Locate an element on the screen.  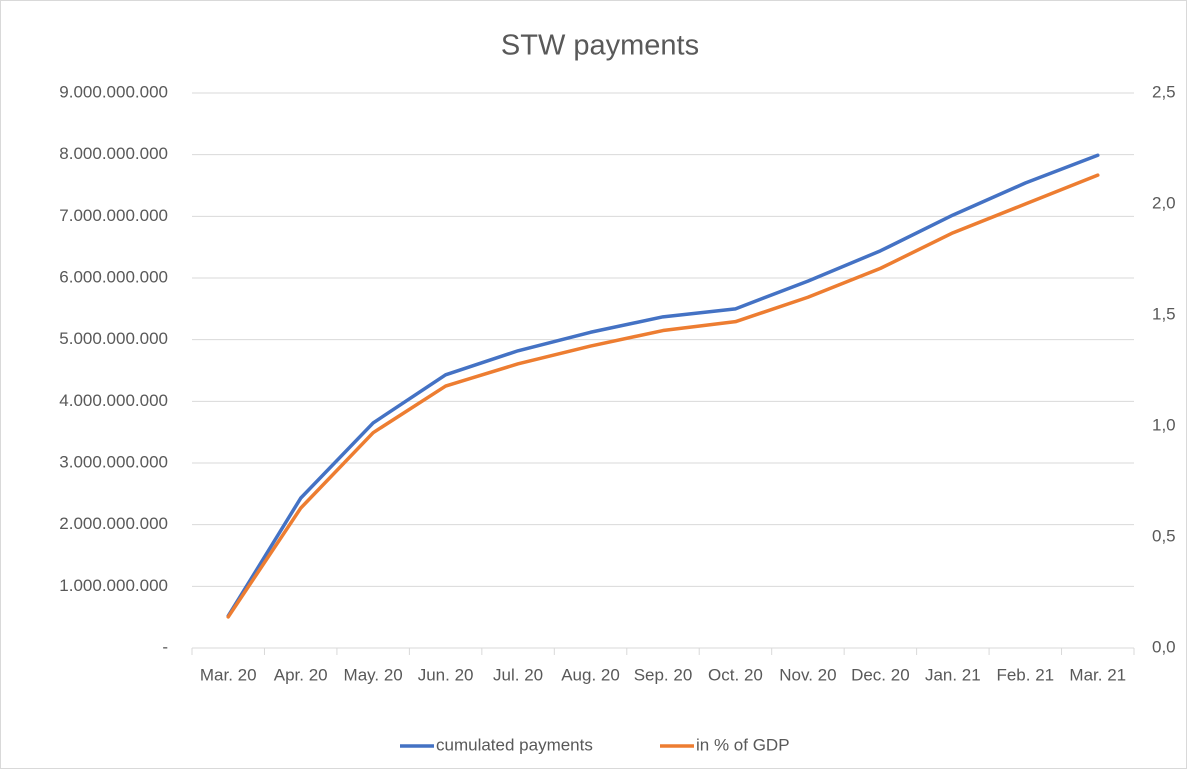
x-tick-label: Dec. 20 is located at coordinates (880, 674).